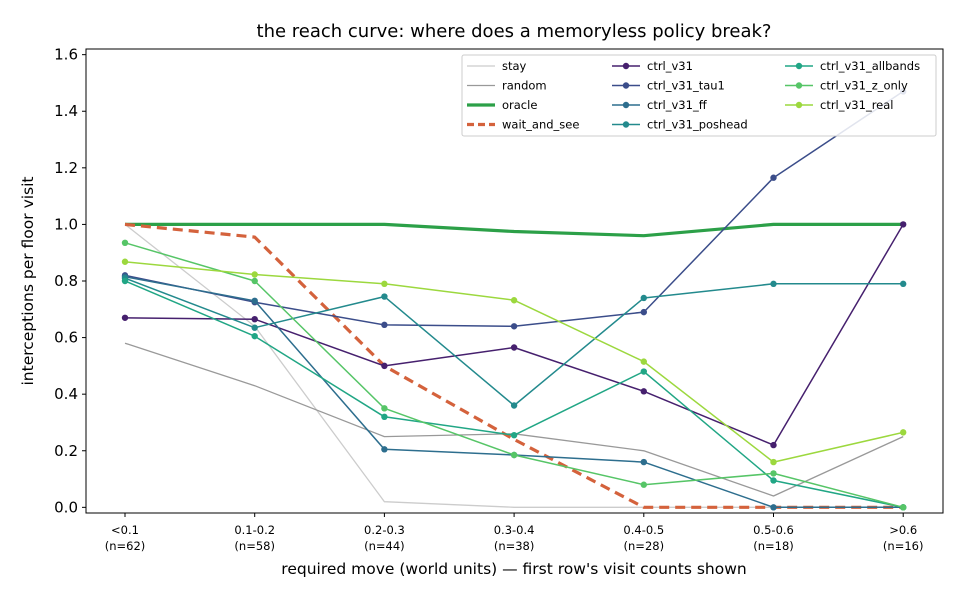 This screenshot has width=962, height=598. I want to click on series-oracle, so click(514, 230).